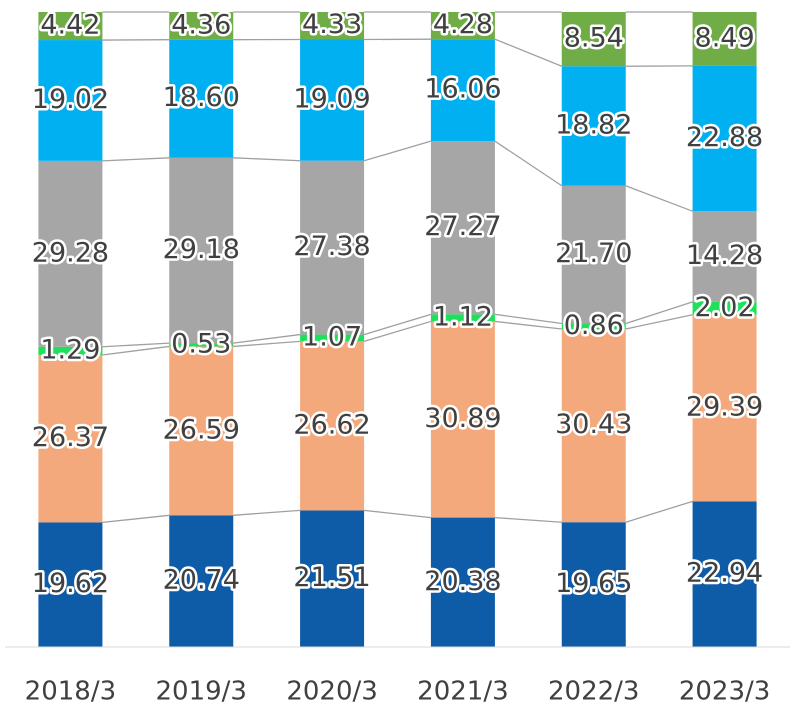  What do you see at coordinates (201, 692) in the screenshot?
I see `x-tick-label: 2019/3` at bounding box center [201, 692].